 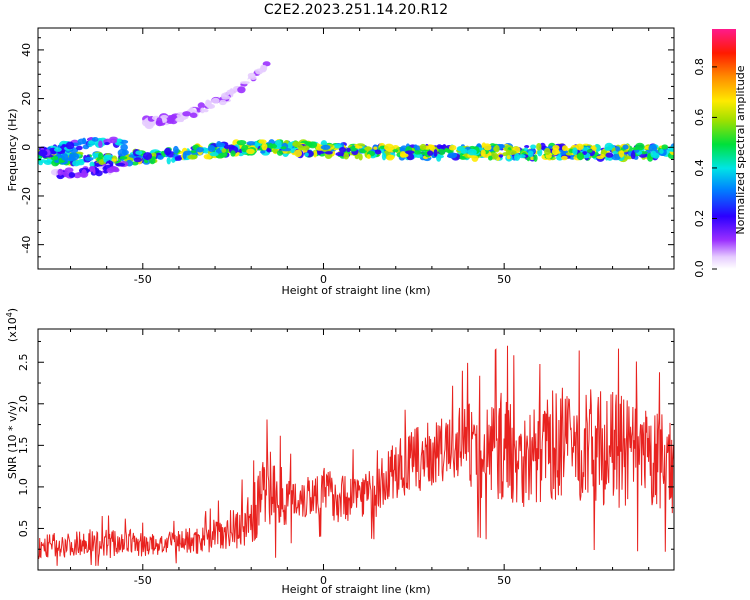 What do you see at coordinates (12, 329) in the screenshot?
I see `snr-scale-prefix: (x10` at bounding box center [12, 329].